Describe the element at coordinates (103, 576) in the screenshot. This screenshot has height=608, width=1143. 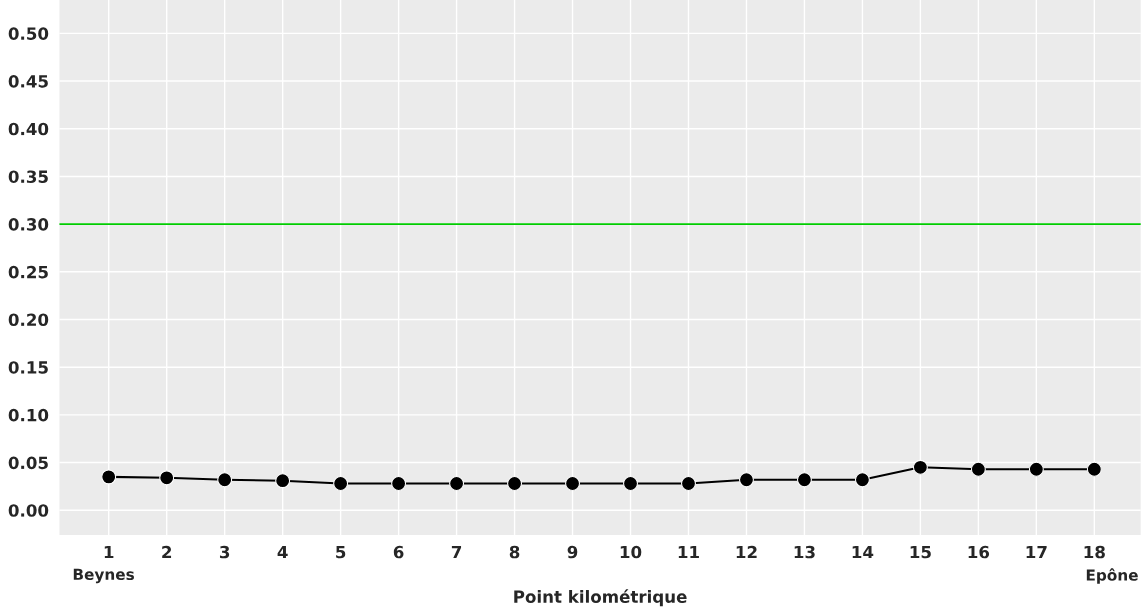
I see `text: Beynes` at that location.